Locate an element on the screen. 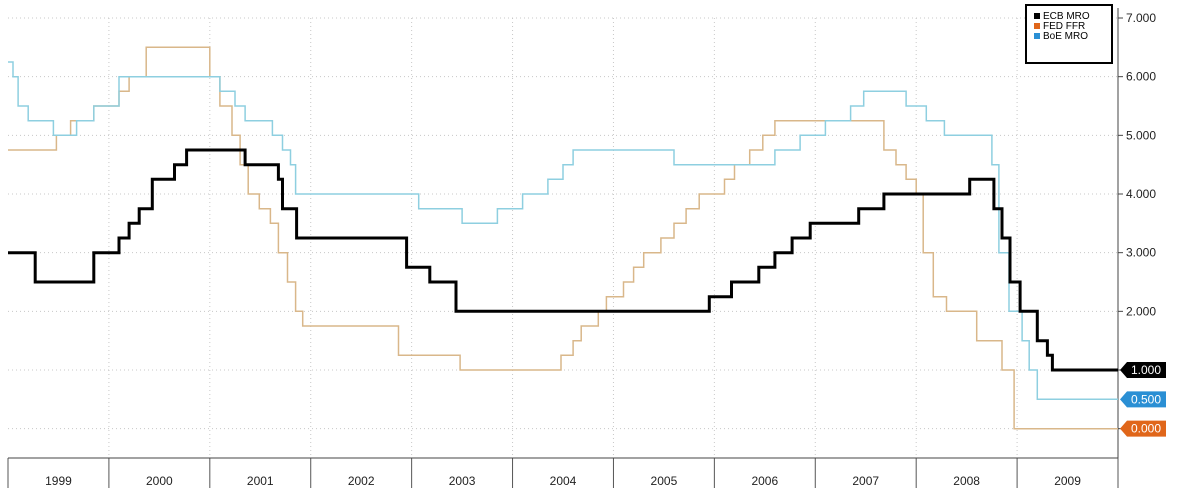  x-tick-label: 2005 is located at coordinates (664, 481).